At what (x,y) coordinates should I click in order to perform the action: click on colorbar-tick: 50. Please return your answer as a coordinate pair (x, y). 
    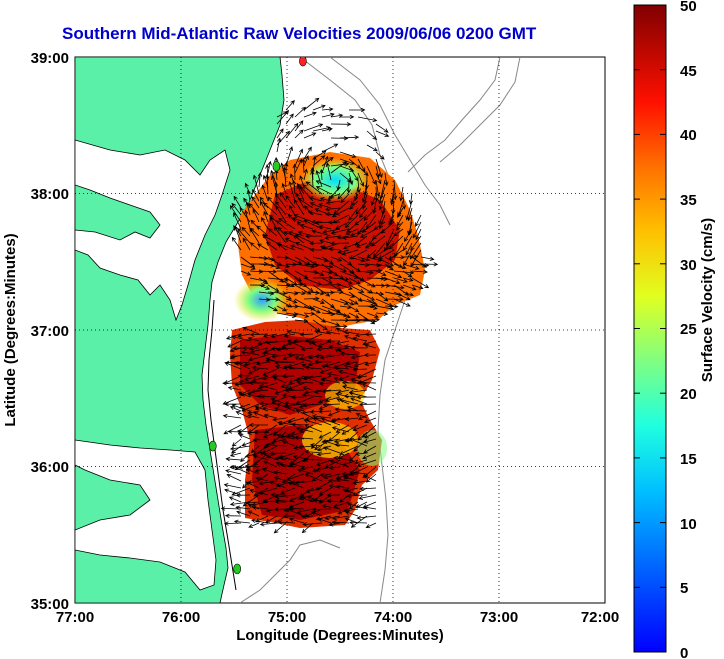
    Looking at the image, I should click on (688, 7).